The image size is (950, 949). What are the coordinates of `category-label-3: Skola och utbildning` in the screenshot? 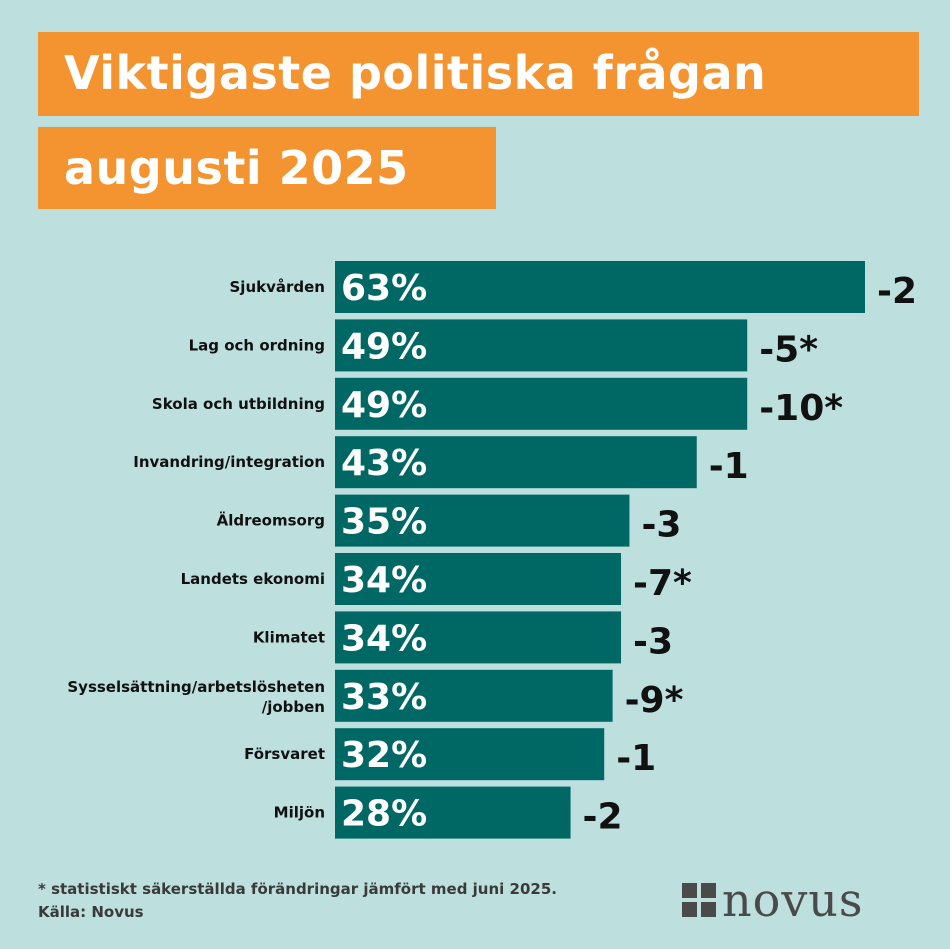 It's located at (238, 404).